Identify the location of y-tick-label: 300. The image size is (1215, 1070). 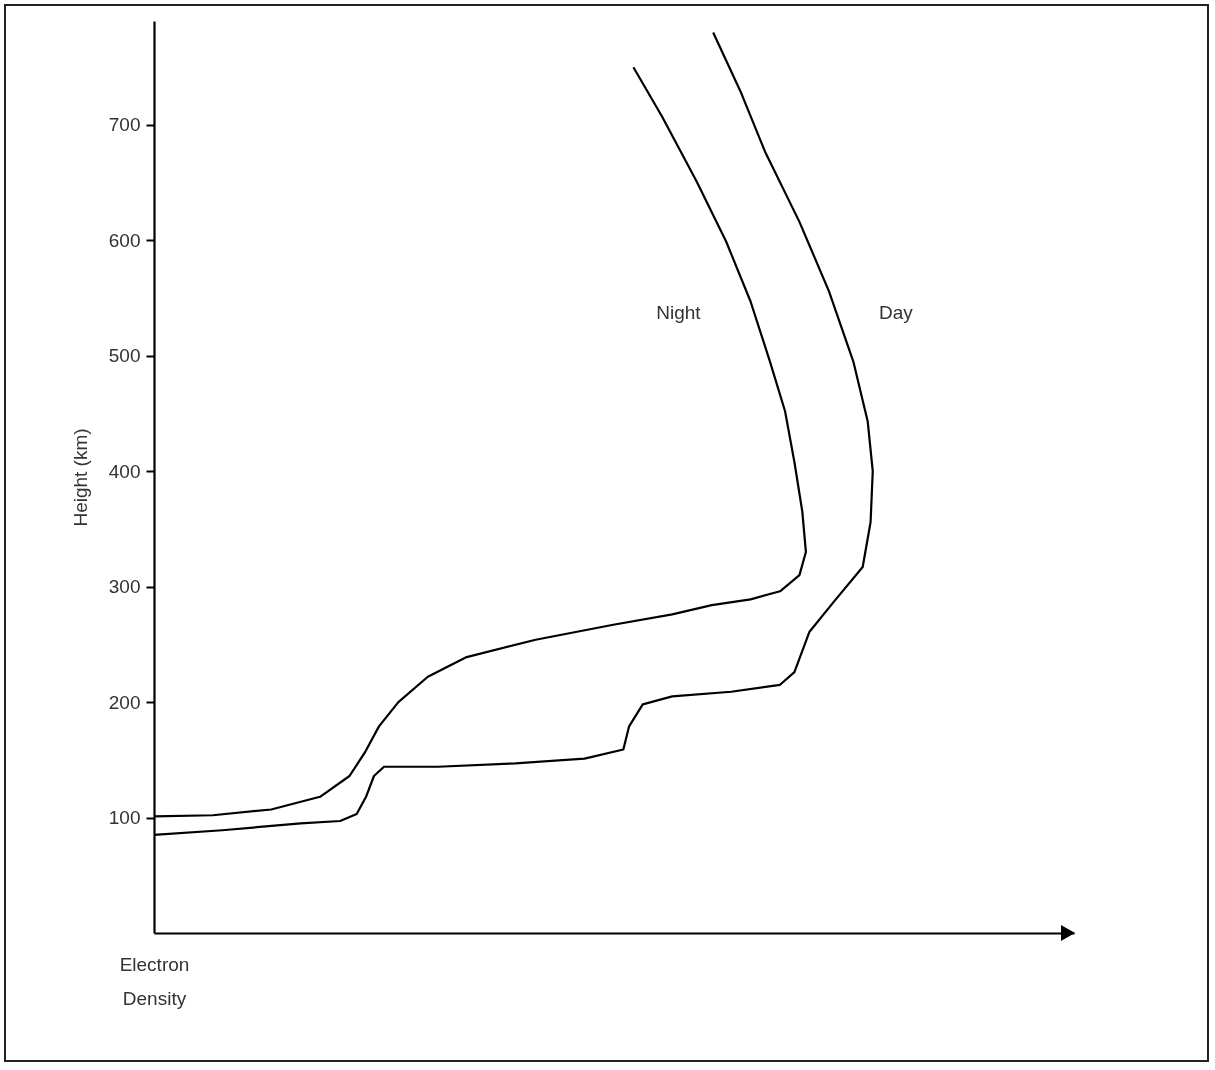
(124, 587).